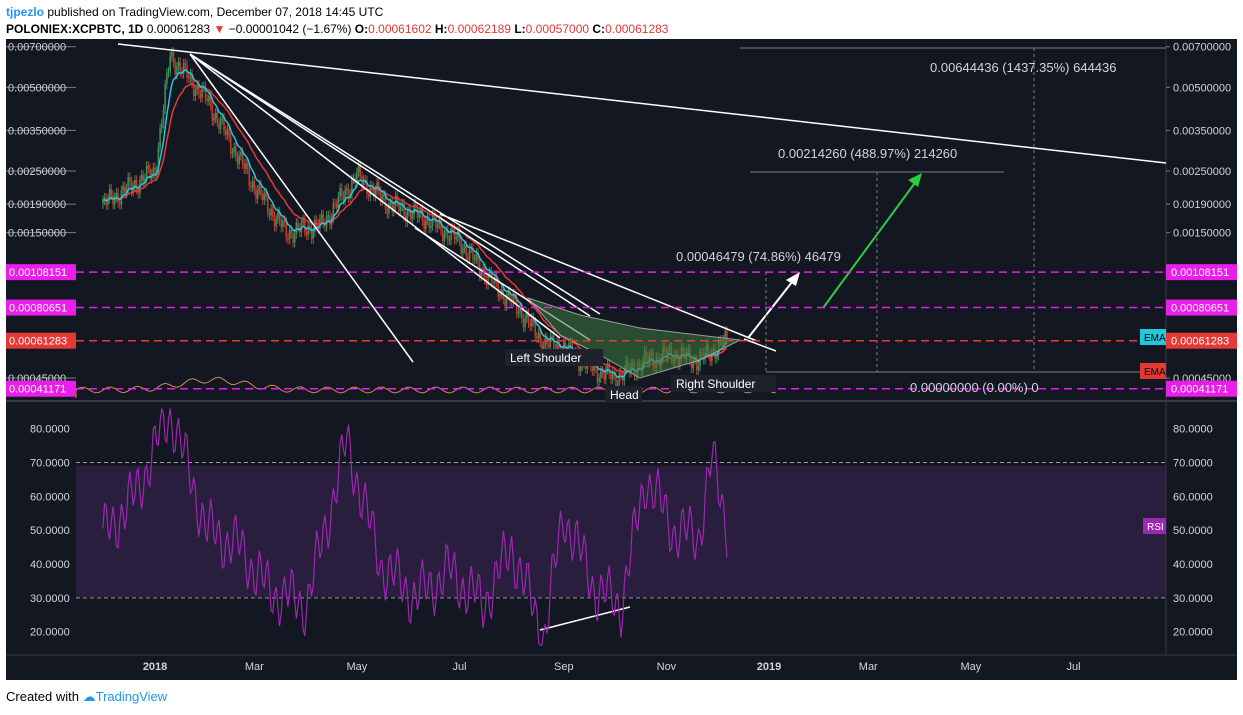  I want to click on time-axis-tick-label: Mar, so click(868, 667).